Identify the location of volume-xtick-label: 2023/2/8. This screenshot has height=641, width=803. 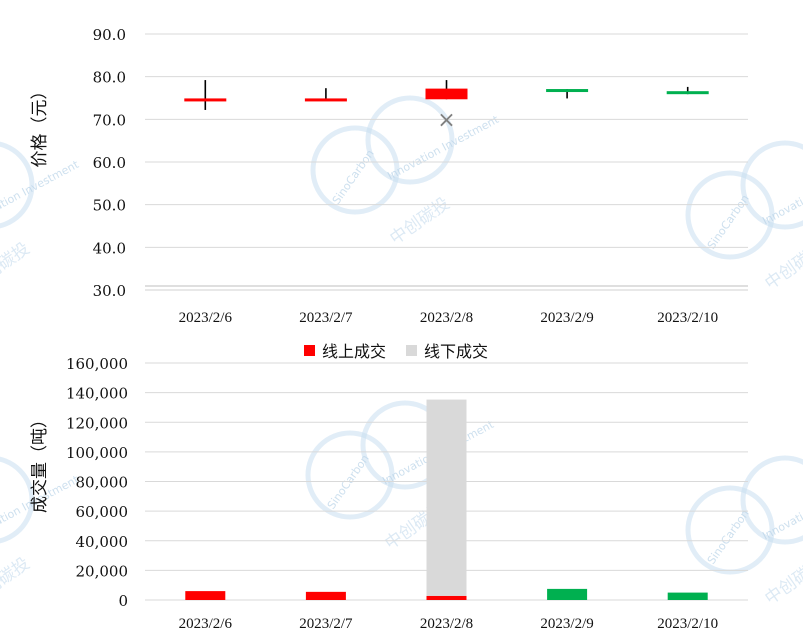
(446, 624).